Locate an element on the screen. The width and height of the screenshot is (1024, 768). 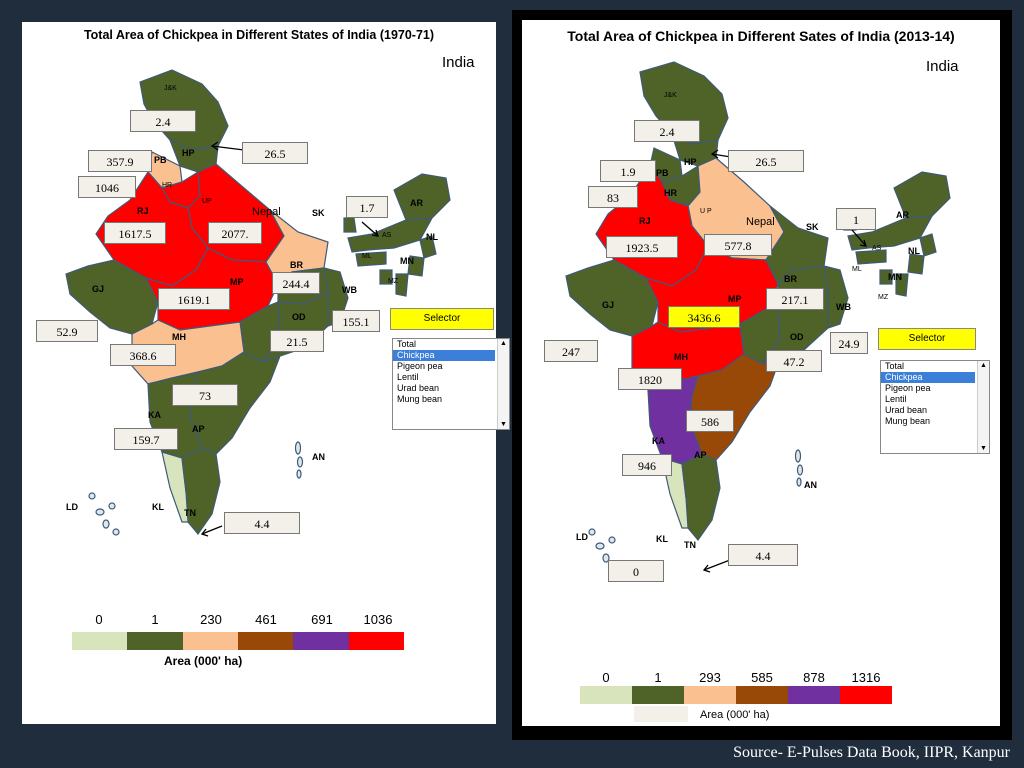
legend-tick: 0 is located at coordinates (606, 677).